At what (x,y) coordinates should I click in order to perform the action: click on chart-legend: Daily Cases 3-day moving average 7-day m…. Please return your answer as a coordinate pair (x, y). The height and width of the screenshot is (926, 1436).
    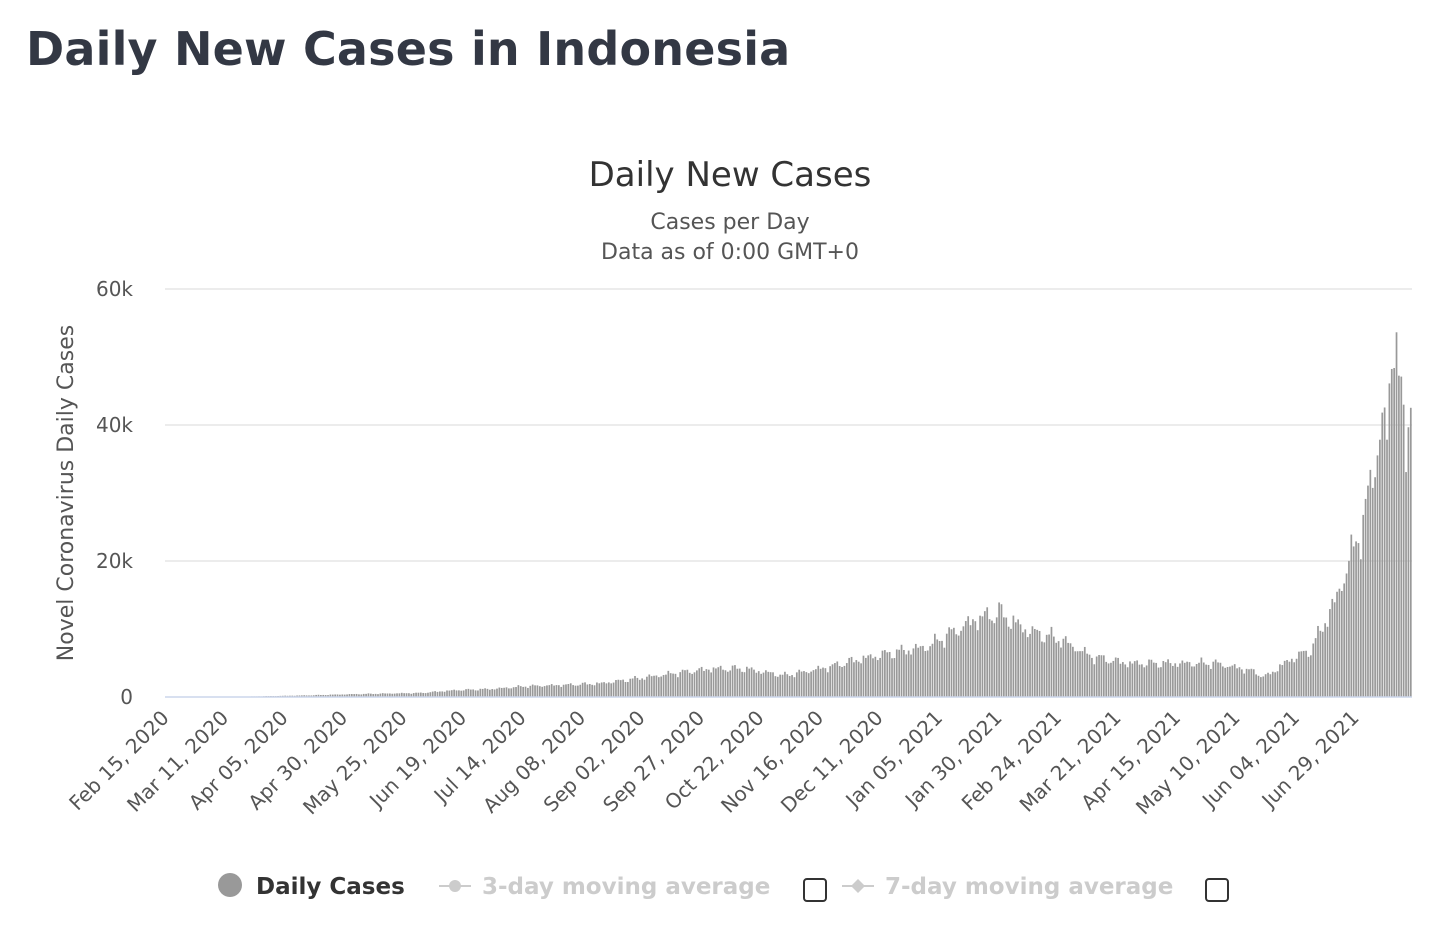
    Looking at the image, I should click on (723, 887).